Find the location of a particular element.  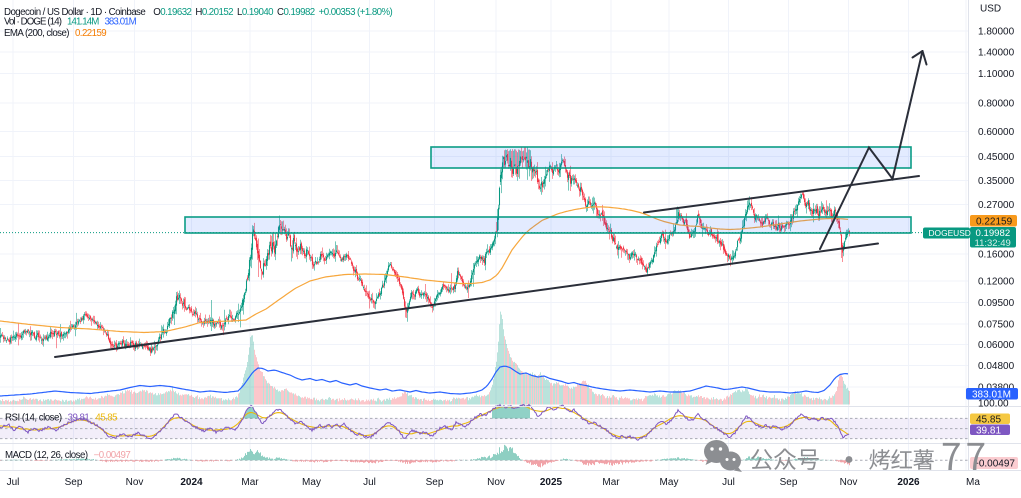

svg-text: 0.16000 is located at coordinates (996, 255).